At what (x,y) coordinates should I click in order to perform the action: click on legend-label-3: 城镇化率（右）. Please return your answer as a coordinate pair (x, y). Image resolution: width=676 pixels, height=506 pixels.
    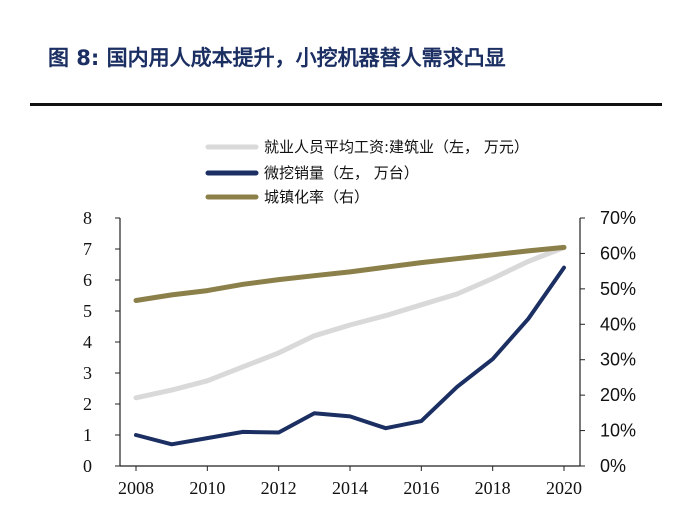
    Looking at the image, I should click on (316, 197).